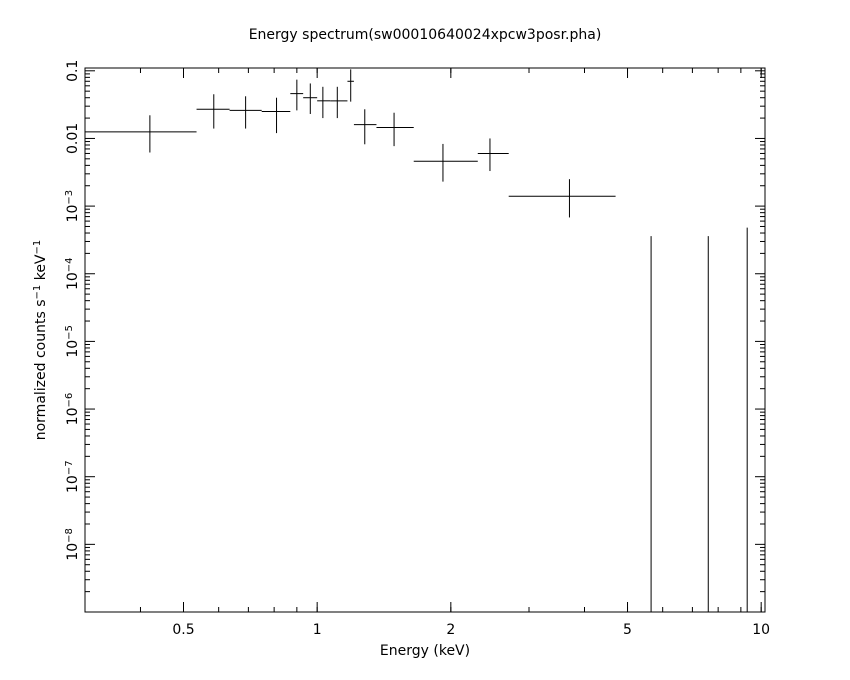 The height and width of the screenshot is (680, 850). What do you see at coordinates (450, 630) in the screenshot?
I see `x-tick-label: 2` at bounding box center [450, 630].